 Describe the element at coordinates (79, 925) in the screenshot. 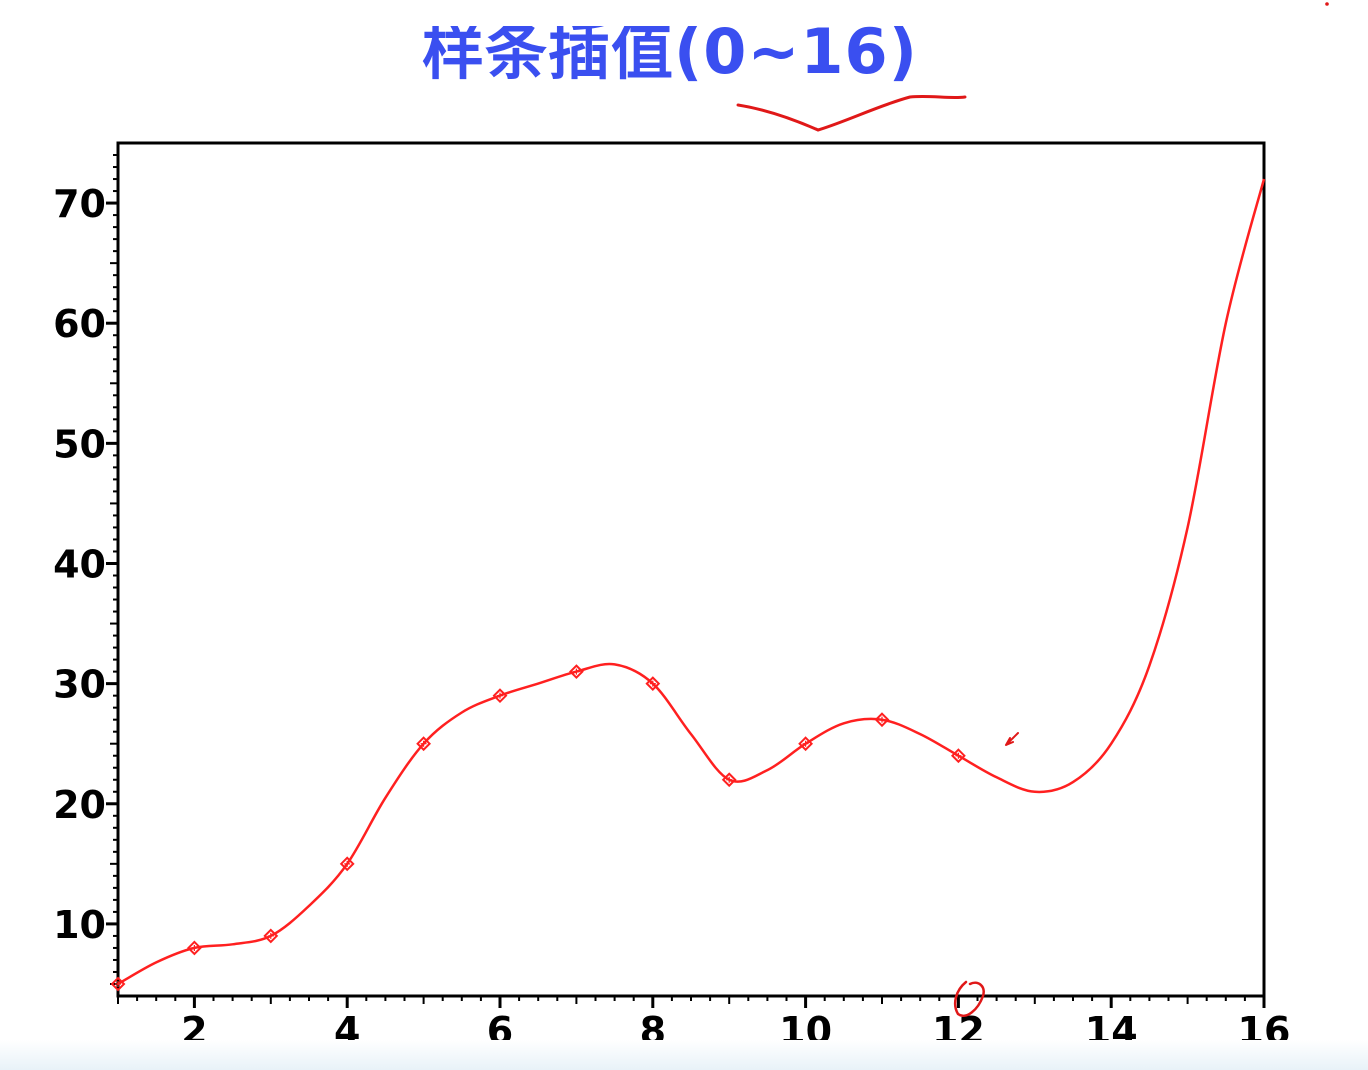

I see `y-tick-label: 10` at that location.